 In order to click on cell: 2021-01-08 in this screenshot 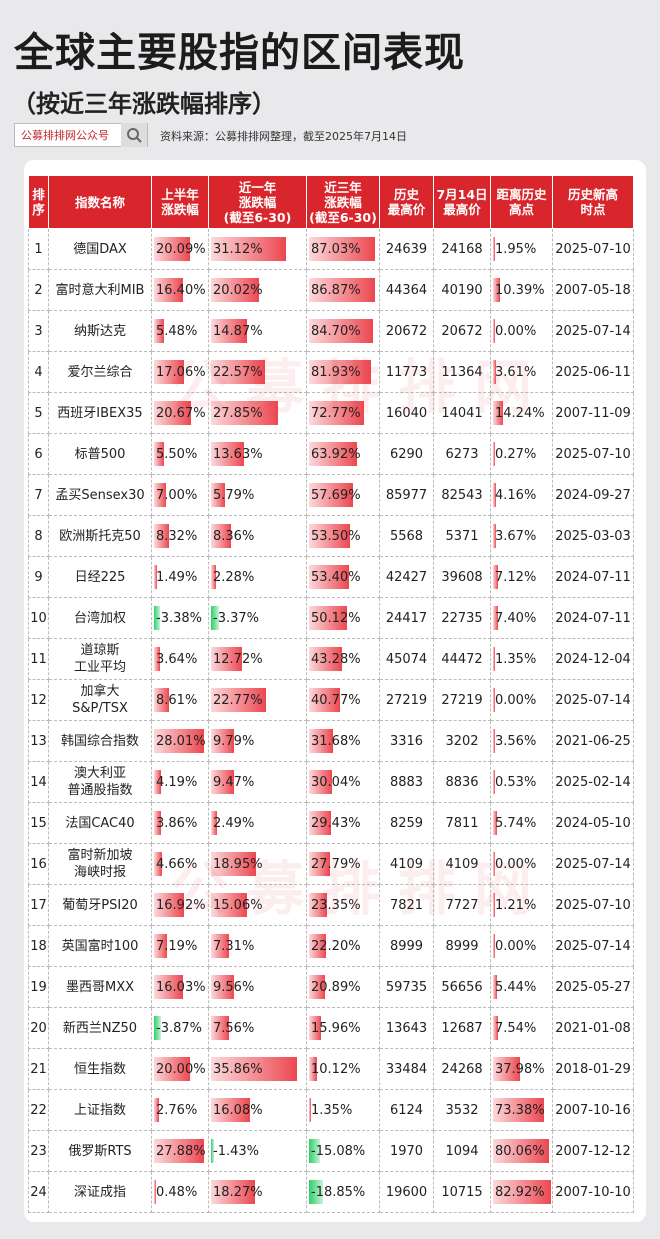, I will do `click(593, 1028)`.